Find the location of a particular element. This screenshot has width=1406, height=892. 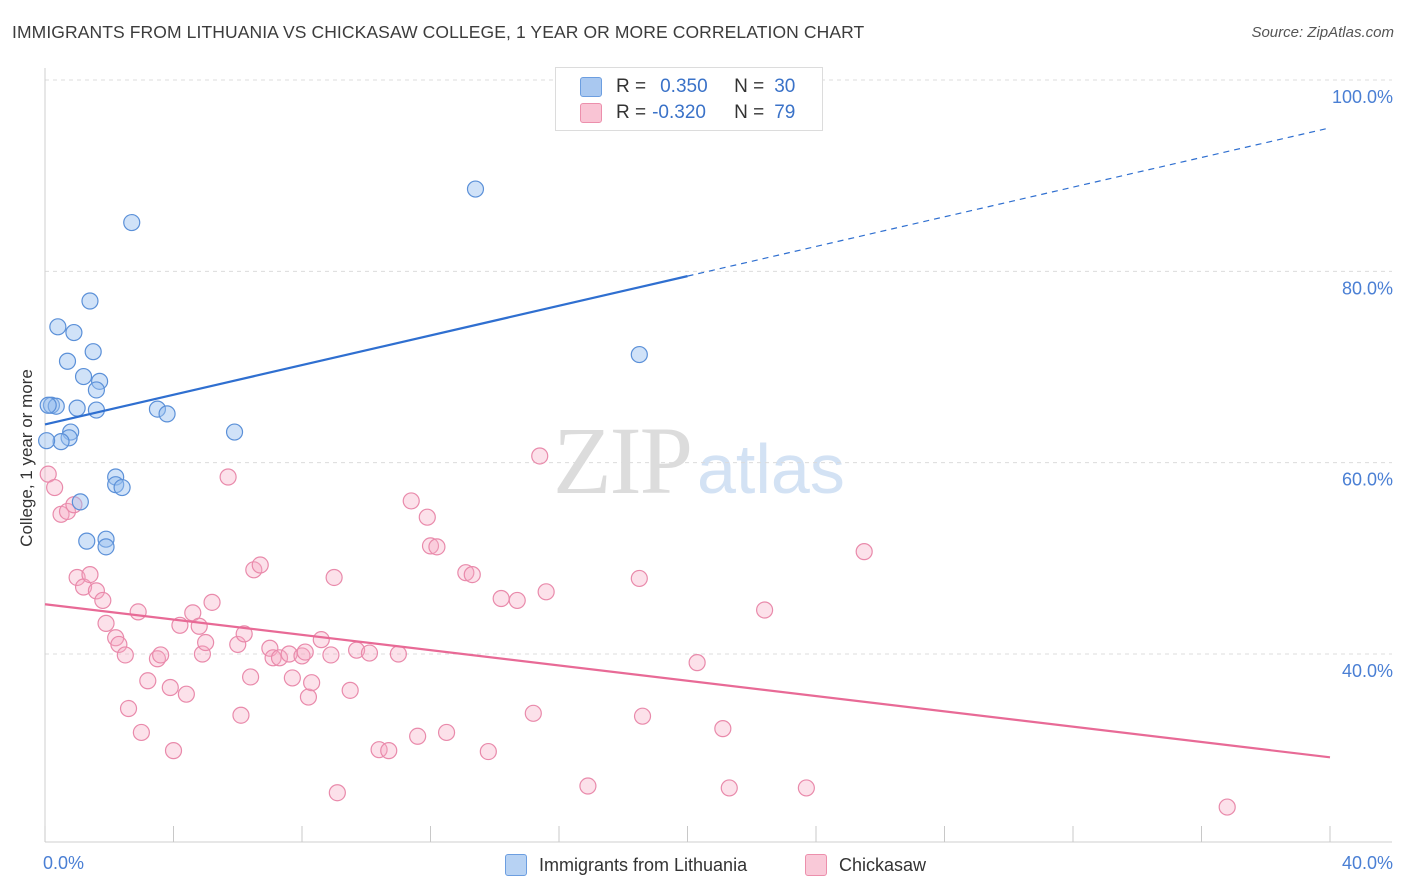

legend-n-value: 30 is located at coordinates (785, 86).